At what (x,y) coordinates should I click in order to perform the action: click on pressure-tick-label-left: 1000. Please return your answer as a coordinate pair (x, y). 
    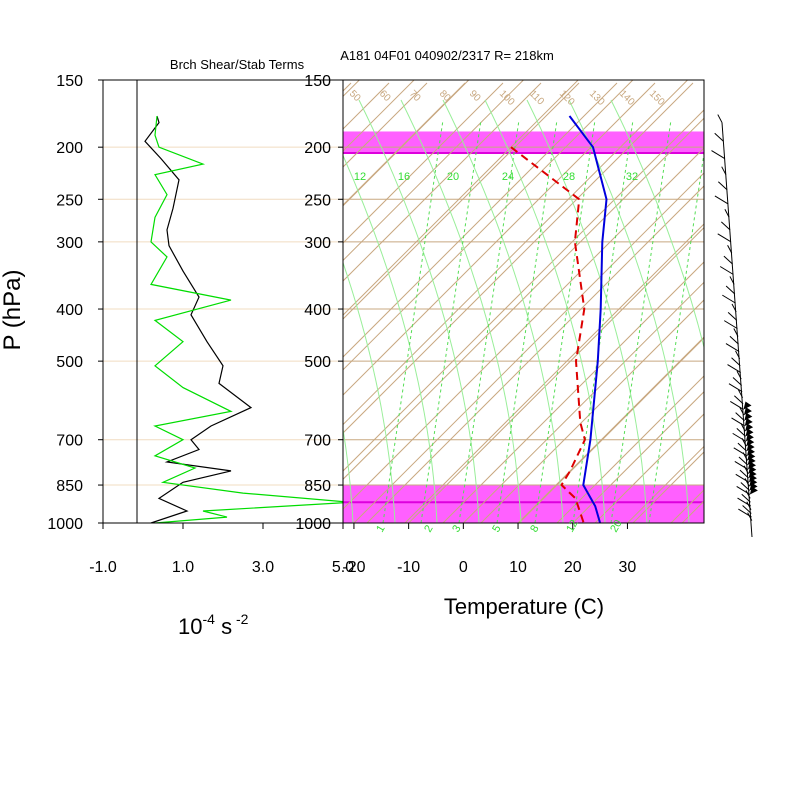
    Looking at the image, I should click on (65, 524).